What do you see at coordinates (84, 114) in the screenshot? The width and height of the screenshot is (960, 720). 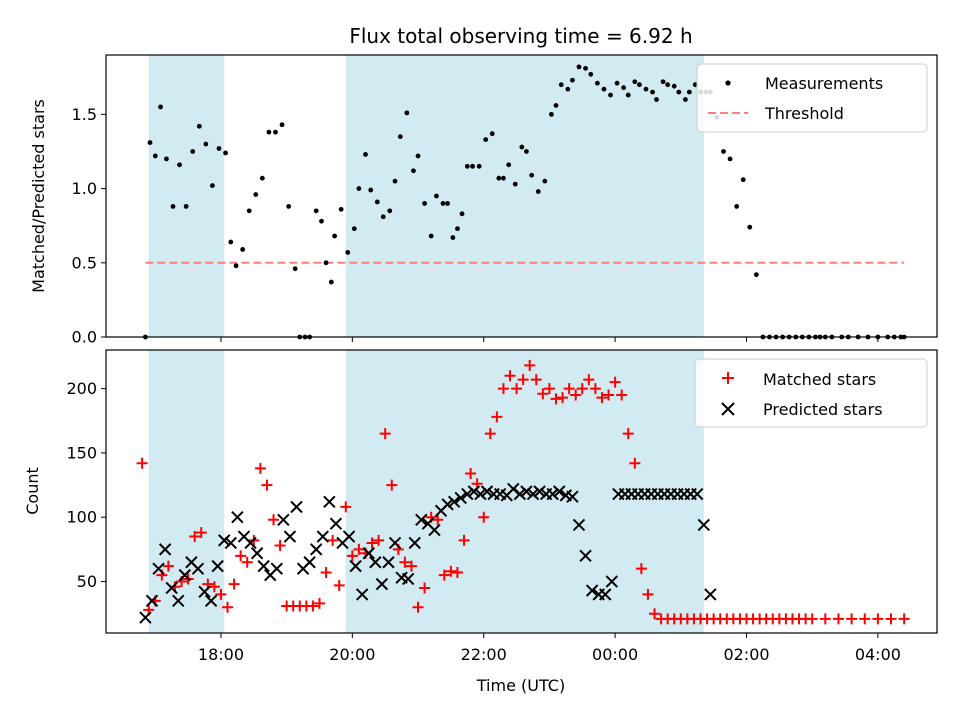 I see `y-tick-label: 1.5` at bounding box center [84, 114].